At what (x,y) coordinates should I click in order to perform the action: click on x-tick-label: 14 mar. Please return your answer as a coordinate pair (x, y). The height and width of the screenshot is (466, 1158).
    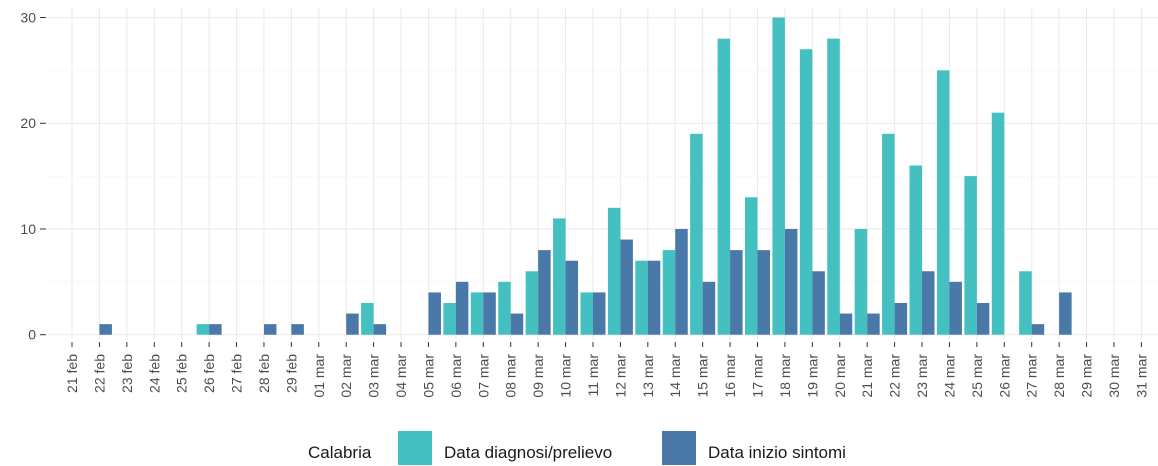
    Looking at the image, I should click on (675, 376).